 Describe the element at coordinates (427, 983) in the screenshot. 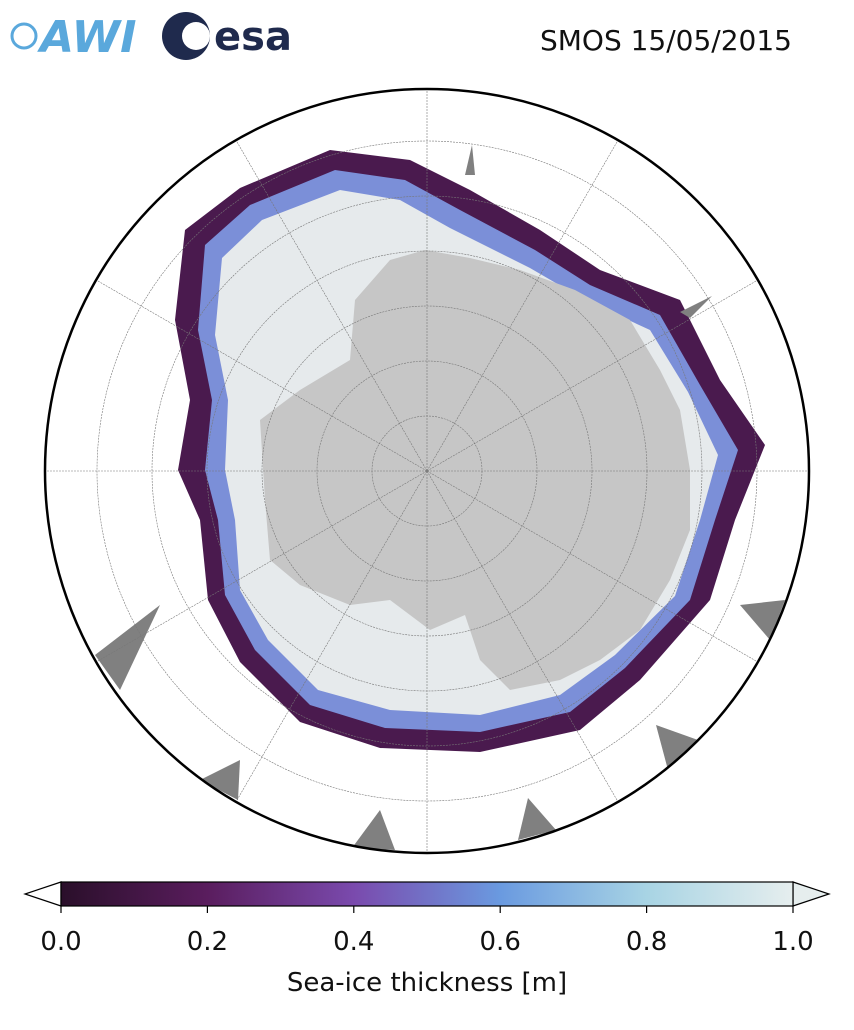

I see `colorbar-label: Sea-ice thickness [m]` at that location.